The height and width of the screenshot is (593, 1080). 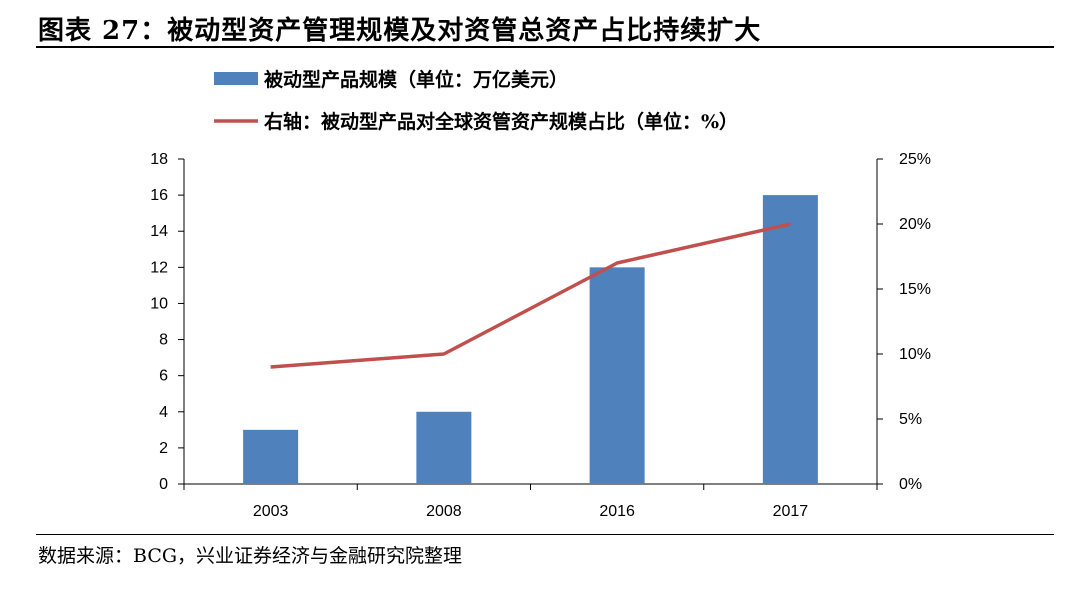 I want to click on left-tick-label: 18, so click(x=159, y=159).